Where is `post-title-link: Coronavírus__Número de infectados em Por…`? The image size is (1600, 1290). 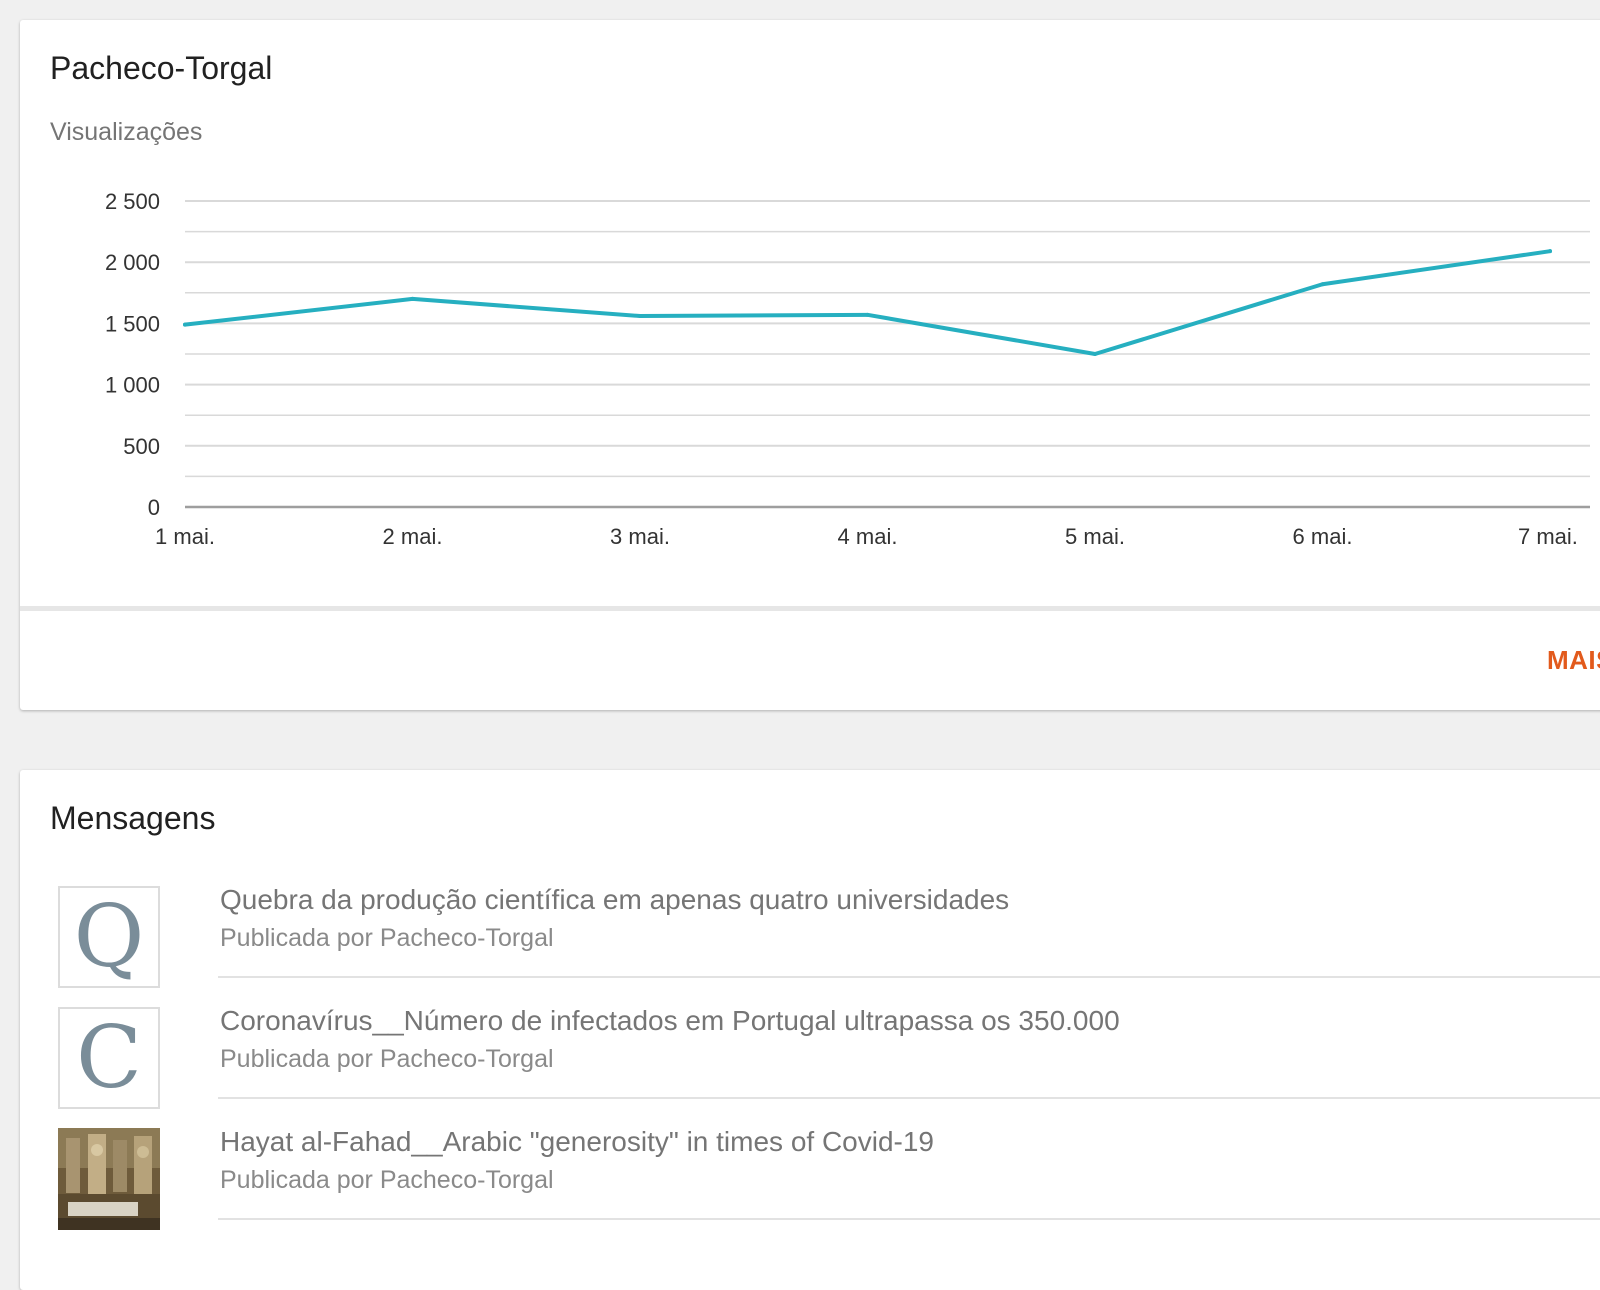 post-title-link: Coronavírus__Número de infectados em Por… is located at coordinates (670, 1020).